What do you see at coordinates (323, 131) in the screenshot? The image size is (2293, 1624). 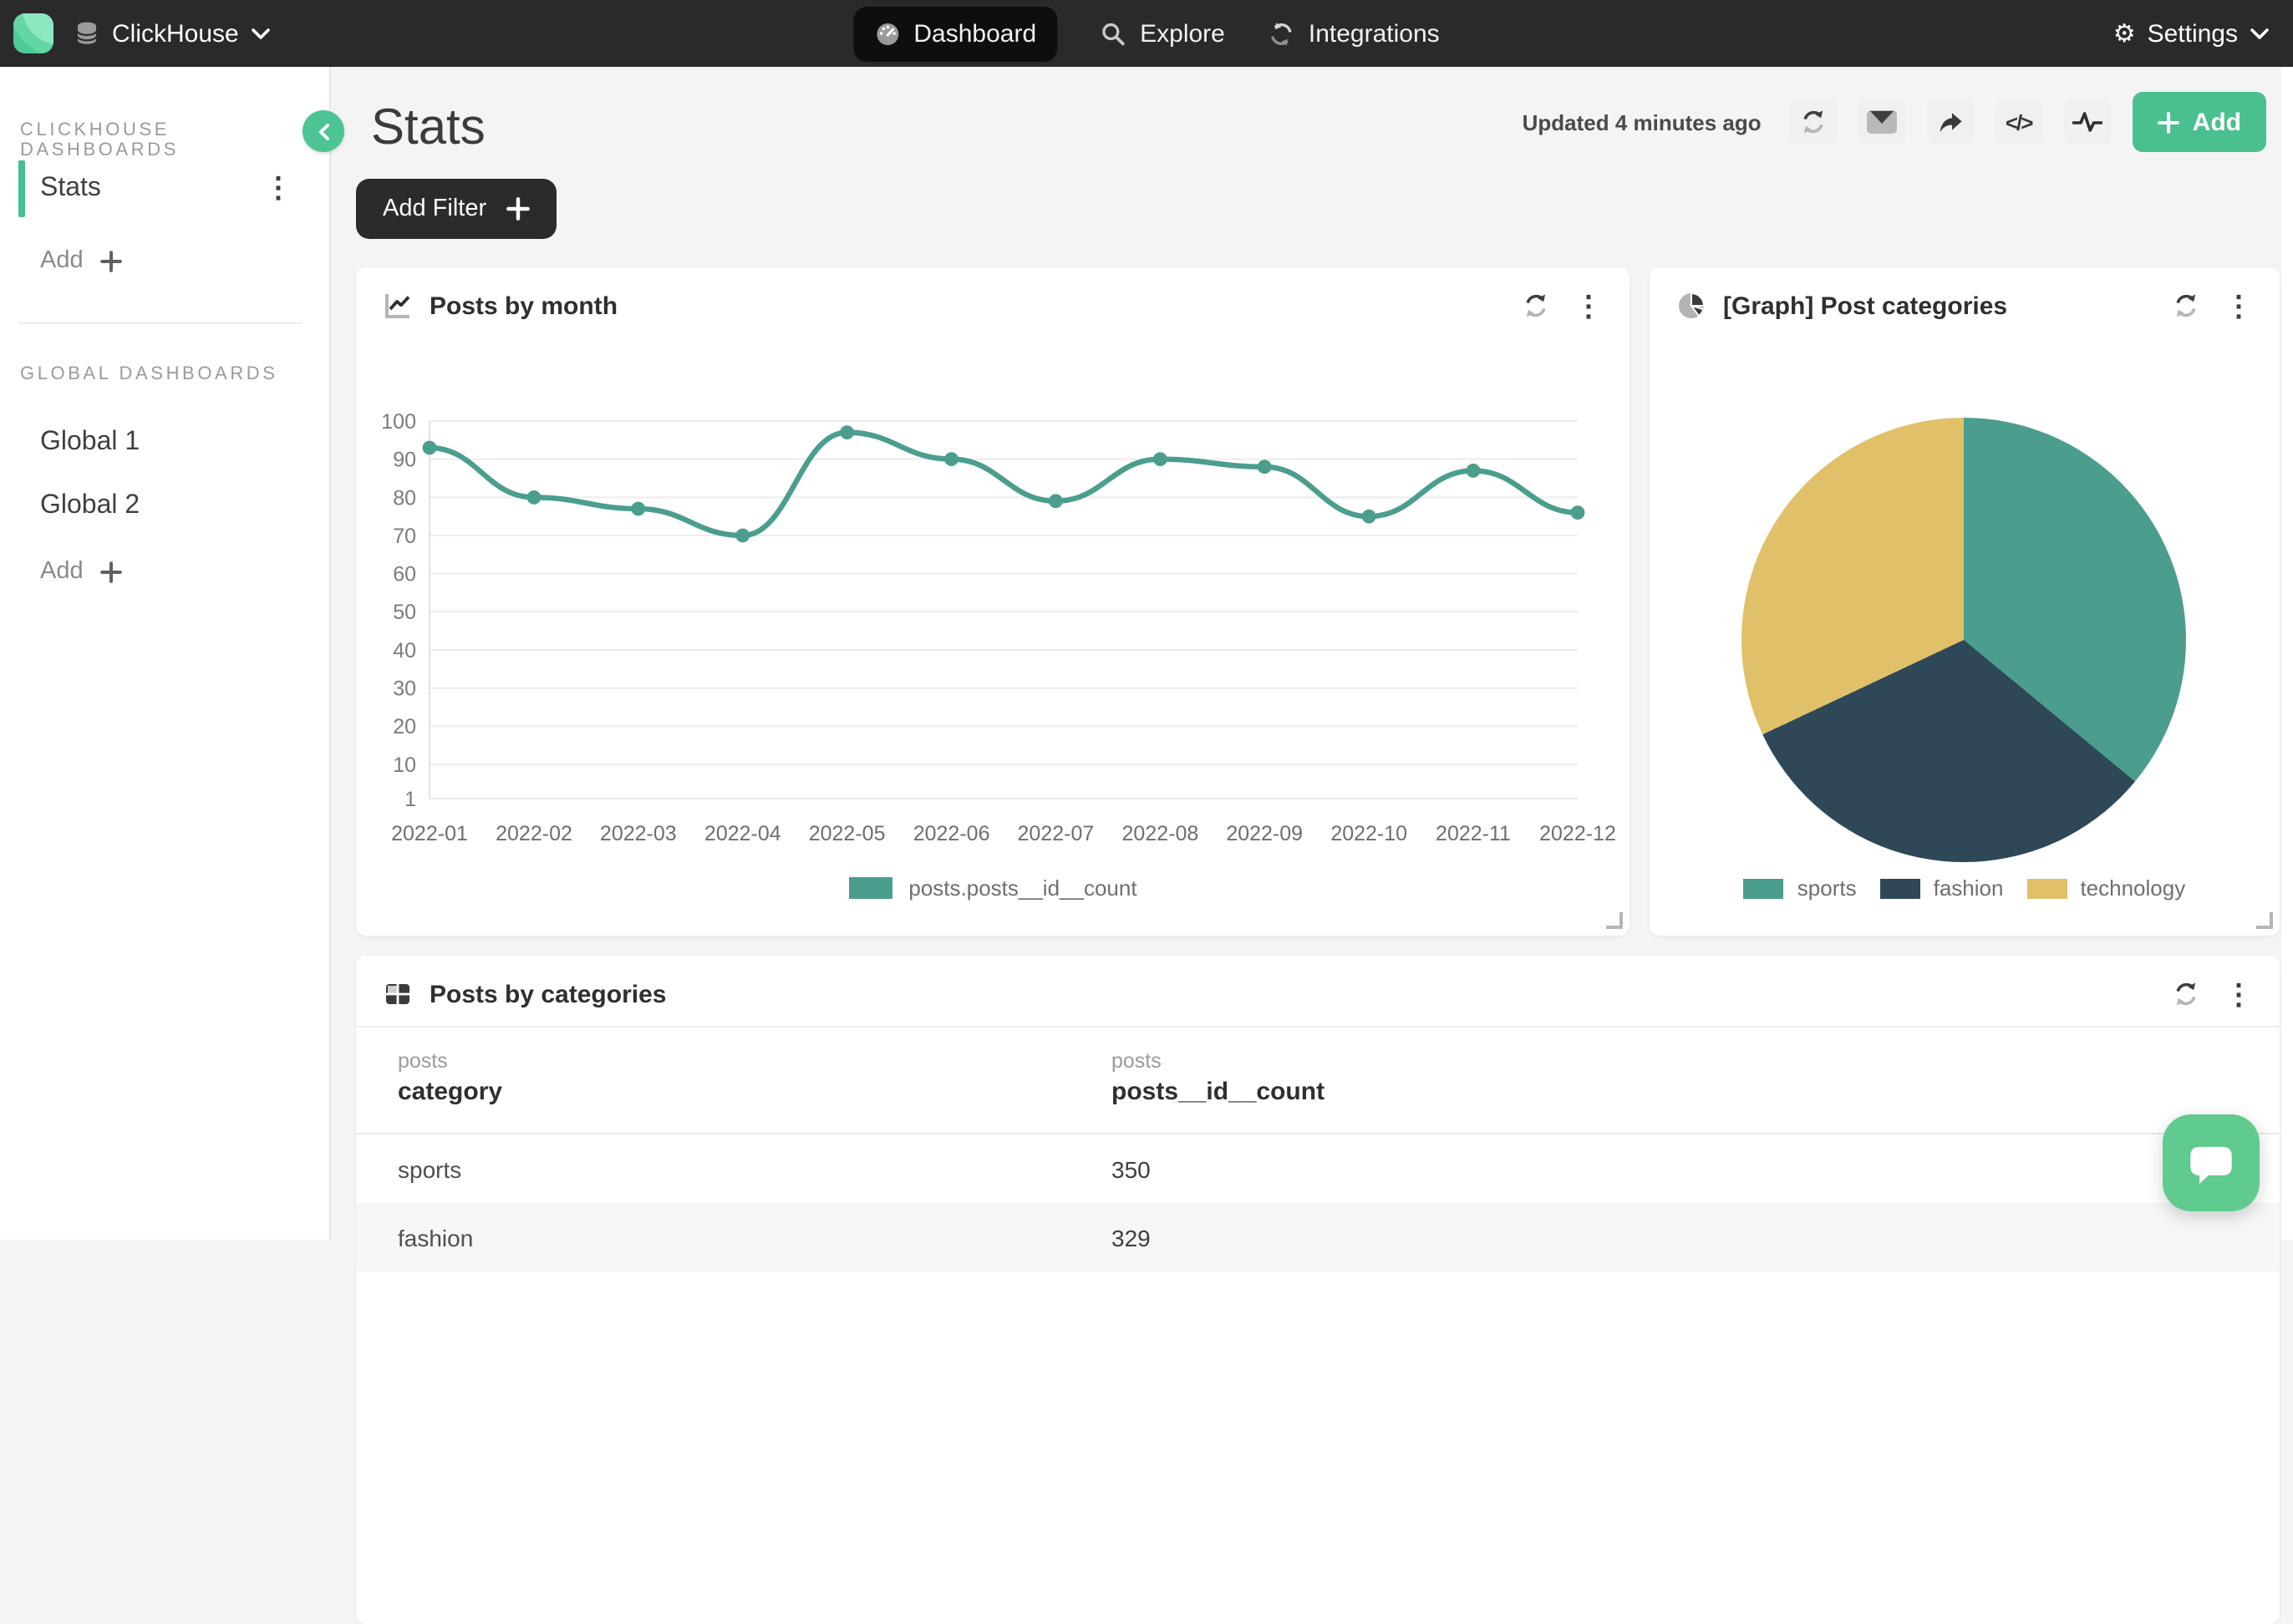 I see `sidebar-collapse-button` at bounding box center [323, 131].